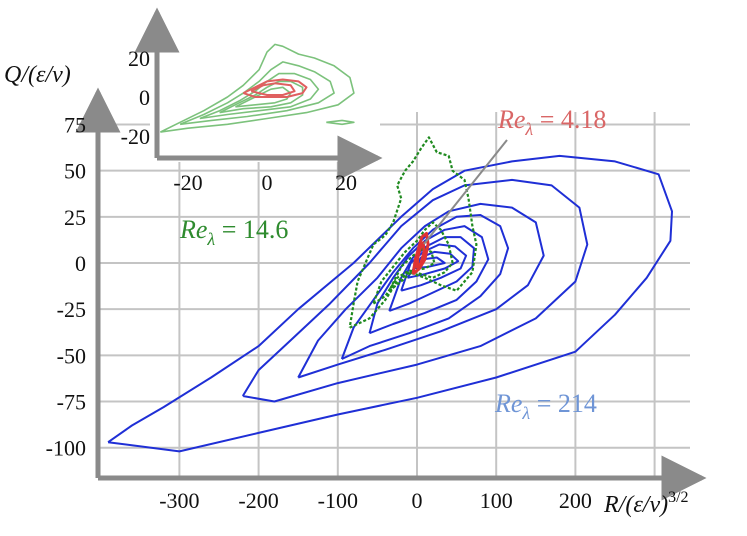 The height and width of the screenshot is (536, 747). Describe the element at coordinates (346, 182) in the screenshot. I see `inset-x-tick-label: 20` at that location.